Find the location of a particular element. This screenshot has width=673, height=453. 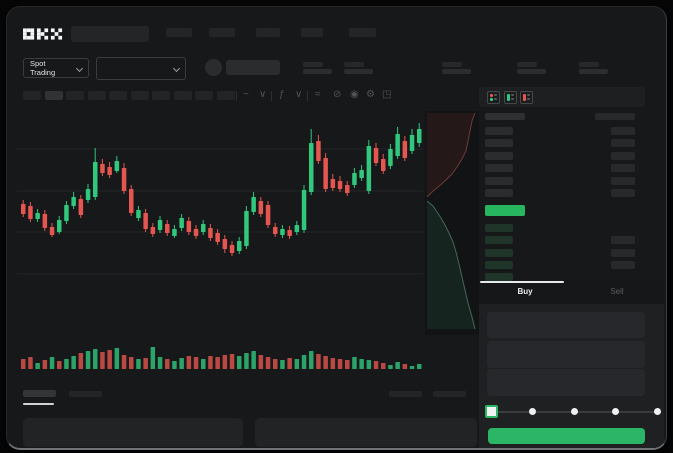

orderbook-bids-icon is located at coordinates (510, 97).